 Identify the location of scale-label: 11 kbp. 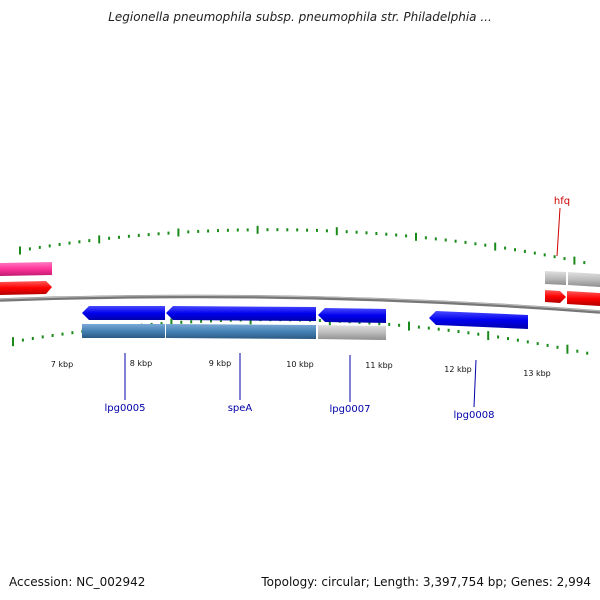
(379, 365).